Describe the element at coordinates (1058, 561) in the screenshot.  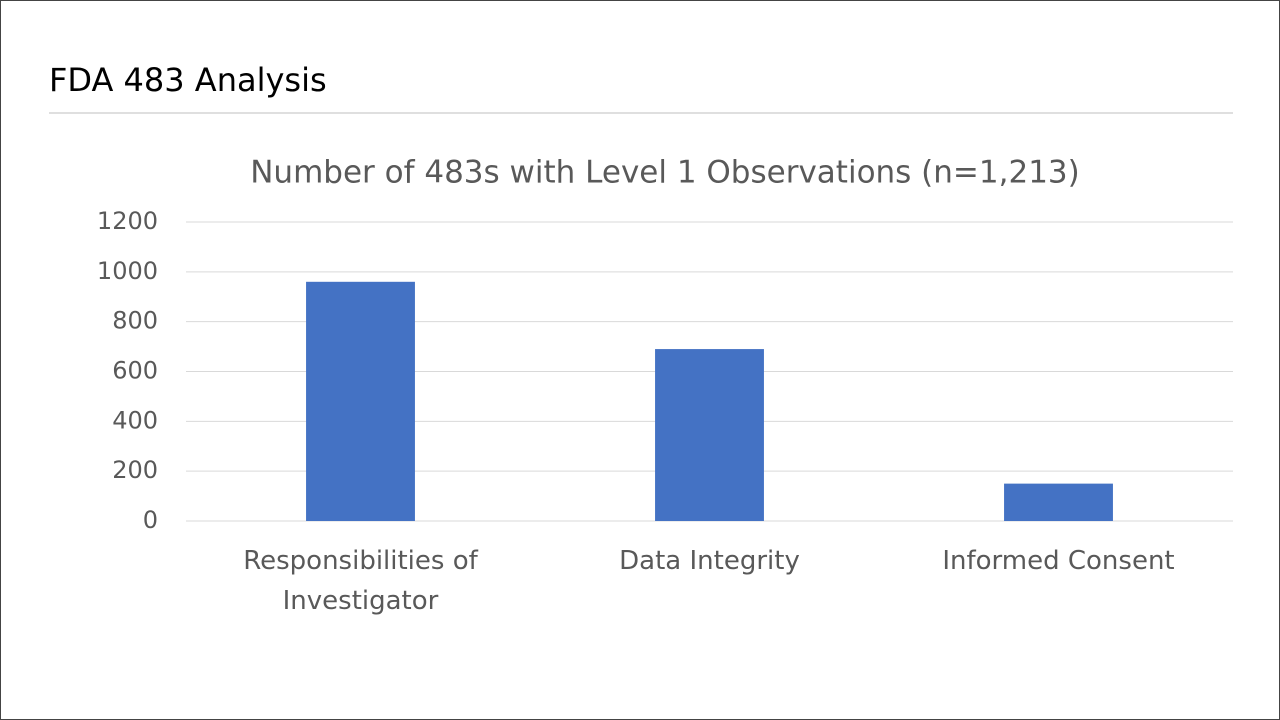
I see `x-tick-label: Informed Consent` at that location.